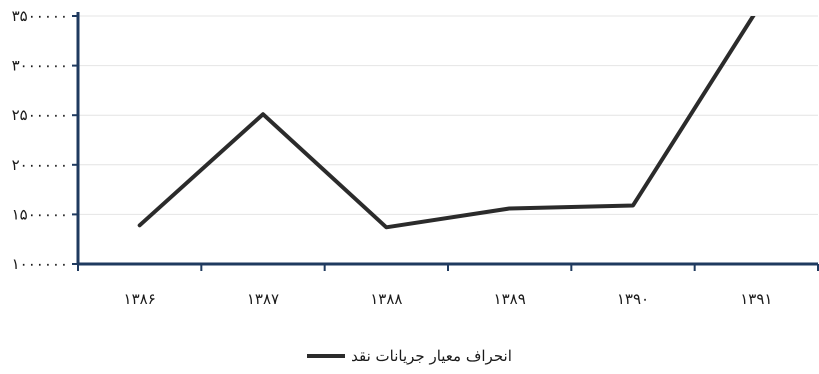 Image resolution: width=819 pixels, height=374 pixels. Describe the element at coordinates (326, 356) in the screenshot. I see `legend-swatch` at that location.